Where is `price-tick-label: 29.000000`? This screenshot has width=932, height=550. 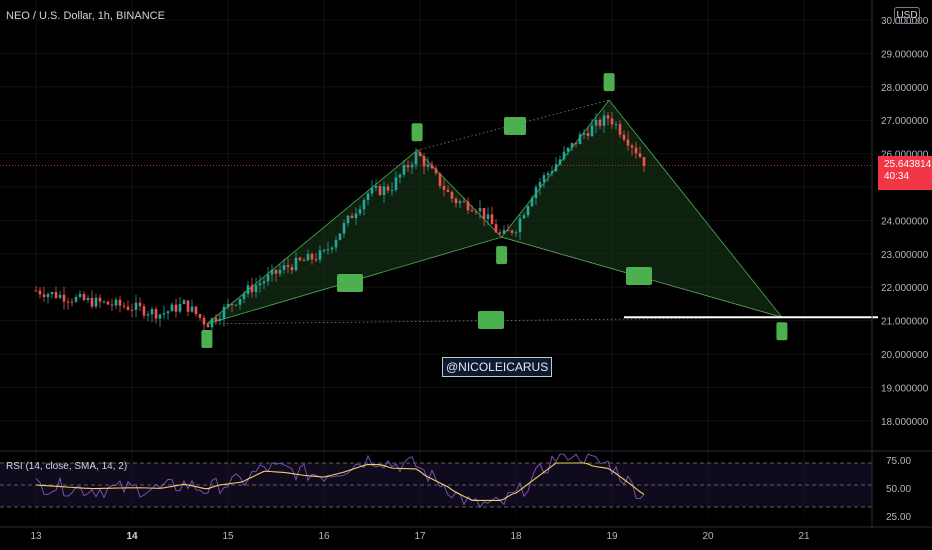
price-tick-label: 29.000000 is located at coordinates (905, 54).